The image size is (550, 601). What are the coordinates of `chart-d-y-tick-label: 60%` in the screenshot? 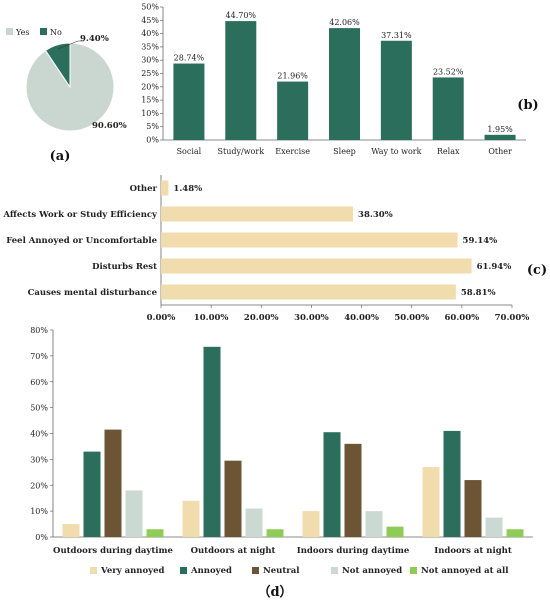 It's located at (39, 382).